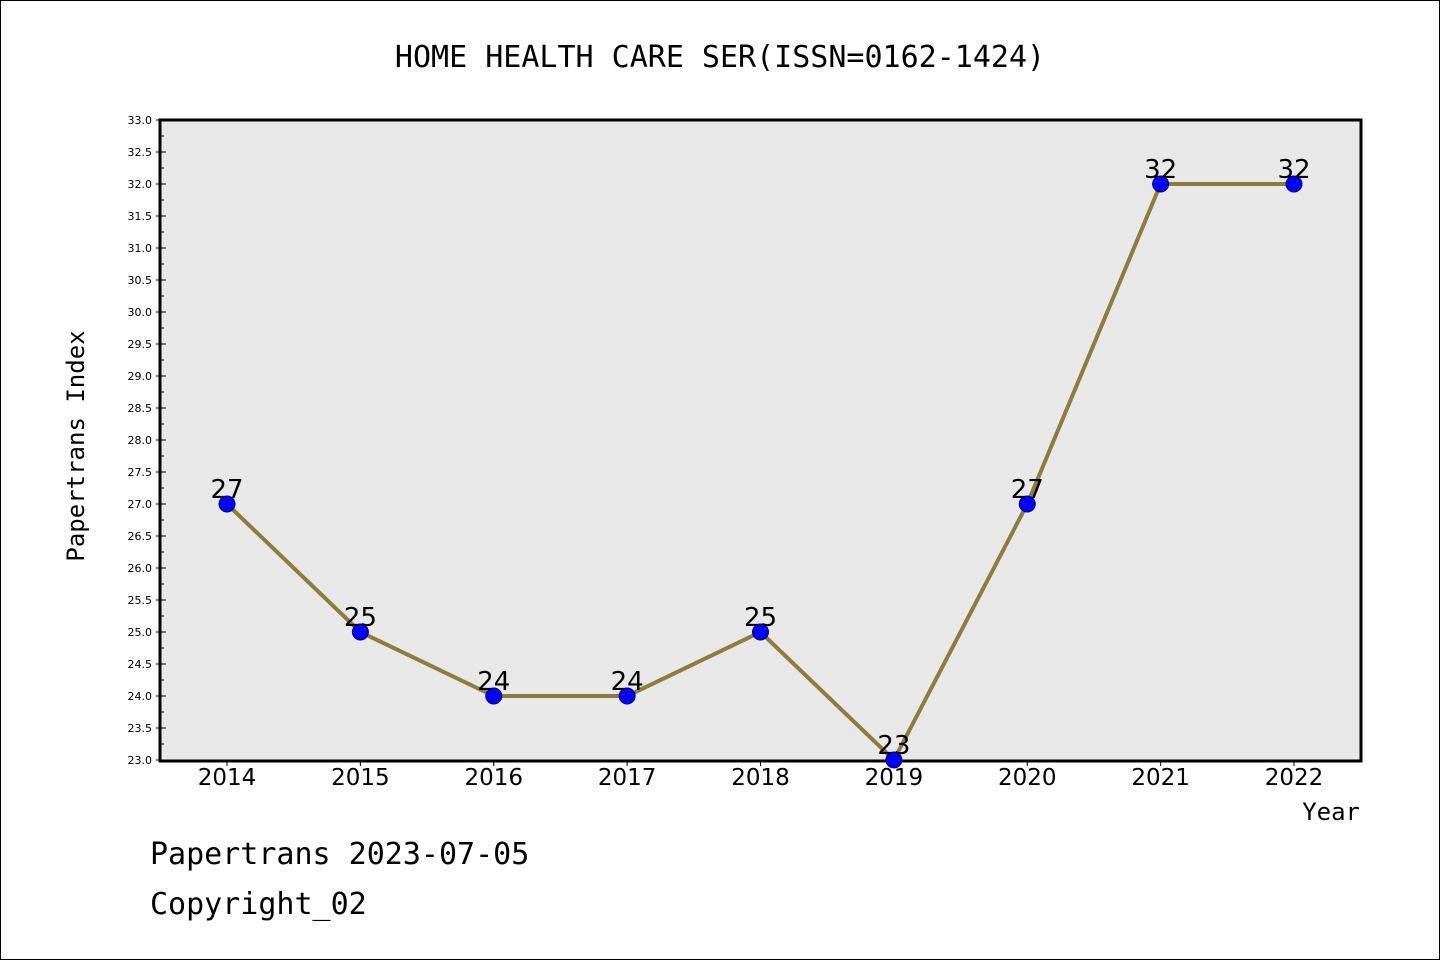 The image size is (1440, 960). Describe the element at coordinates (140, 664) in the screenshot. I see `y-tick-label: 24.5` at that location.